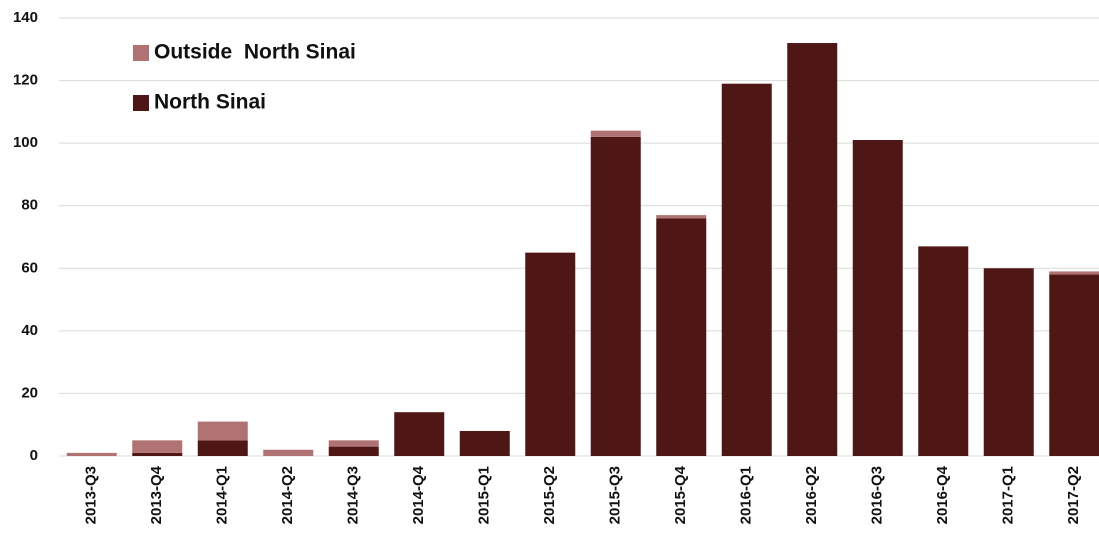 Image resolution: width=1099 pixels, height=533 pixels. Describe the element at coordinates (91, 495) in the screenshot. I see `x-tick-label: 2013-Q3` at that location.